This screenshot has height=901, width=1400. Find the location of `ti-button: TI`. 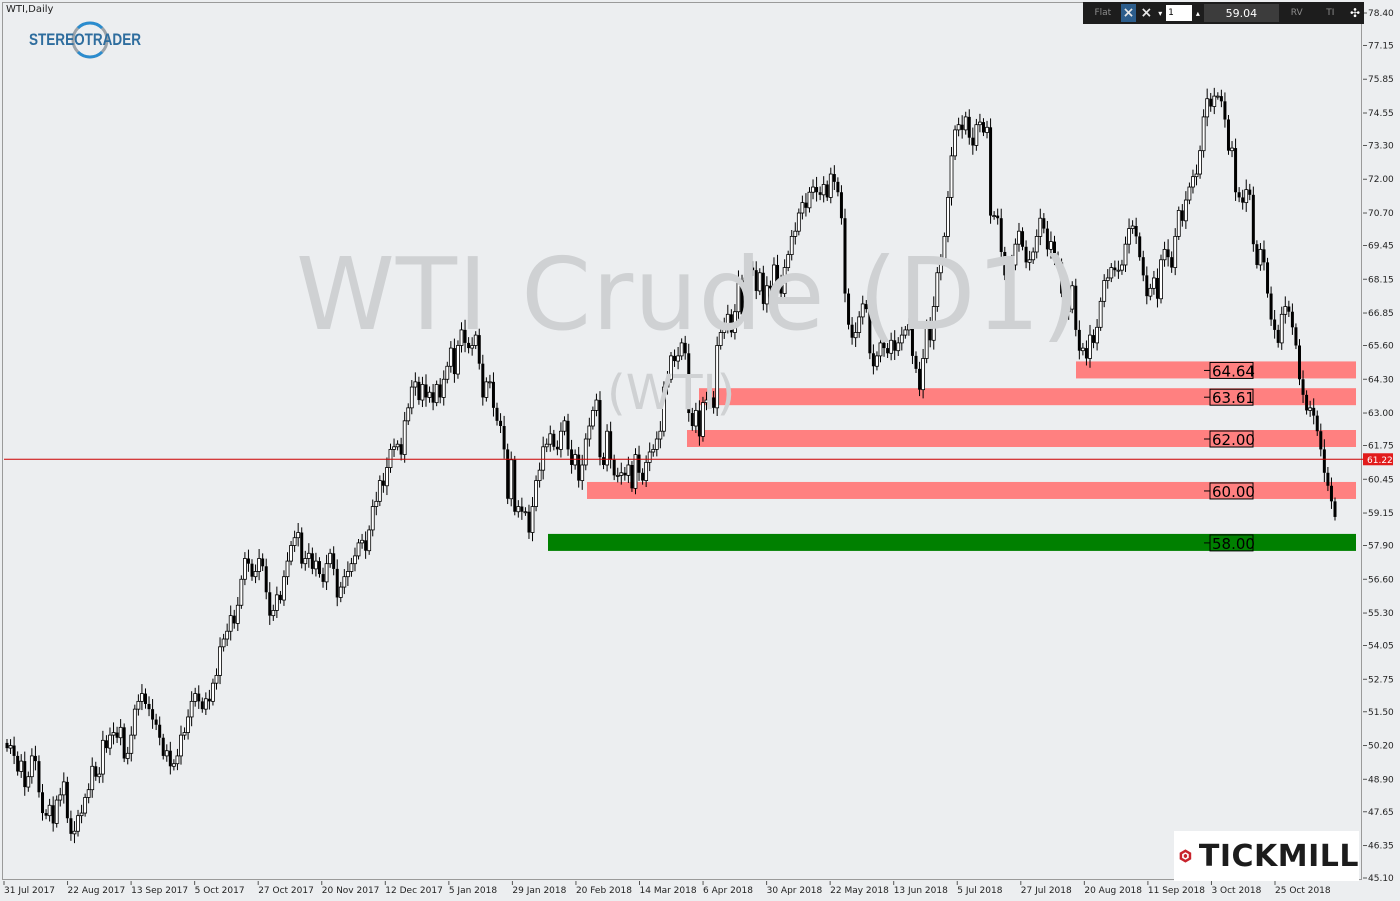

ti-button: TI is located at coordinates (1330, 13).